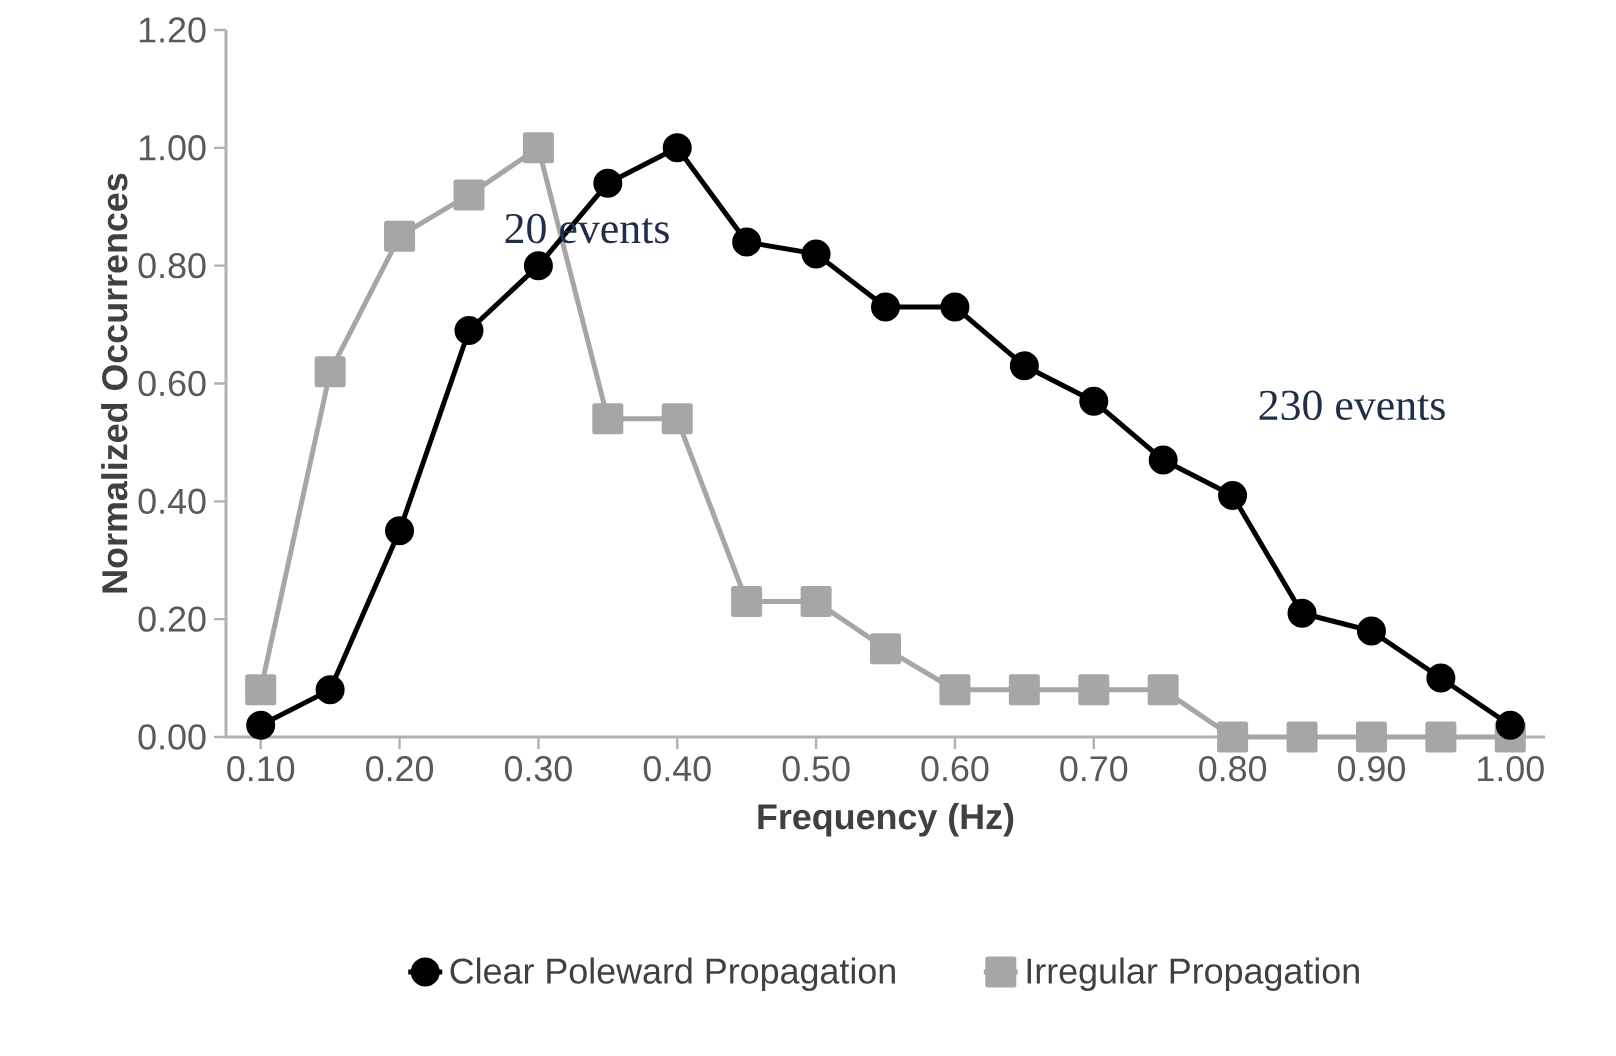  I want to click on y-axis-title: Normalized Occurrences, so click(114, 383).